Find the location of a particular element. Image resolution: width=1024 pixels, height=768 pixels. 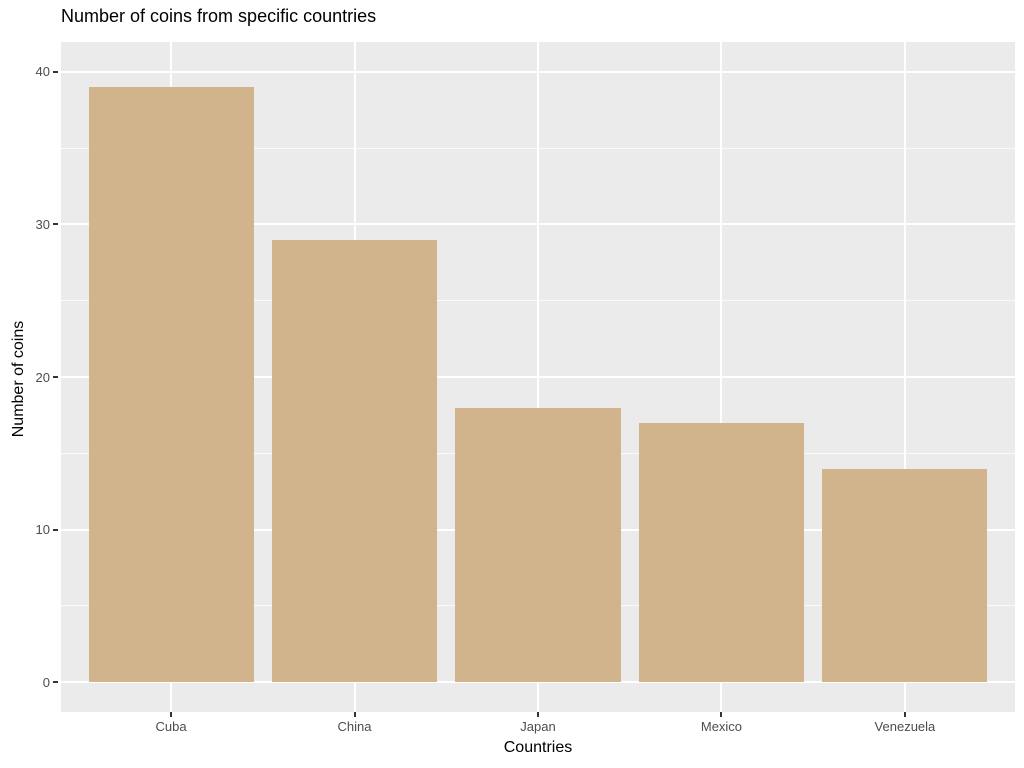

x-tick-label: China is located at coordinates (354, 726).